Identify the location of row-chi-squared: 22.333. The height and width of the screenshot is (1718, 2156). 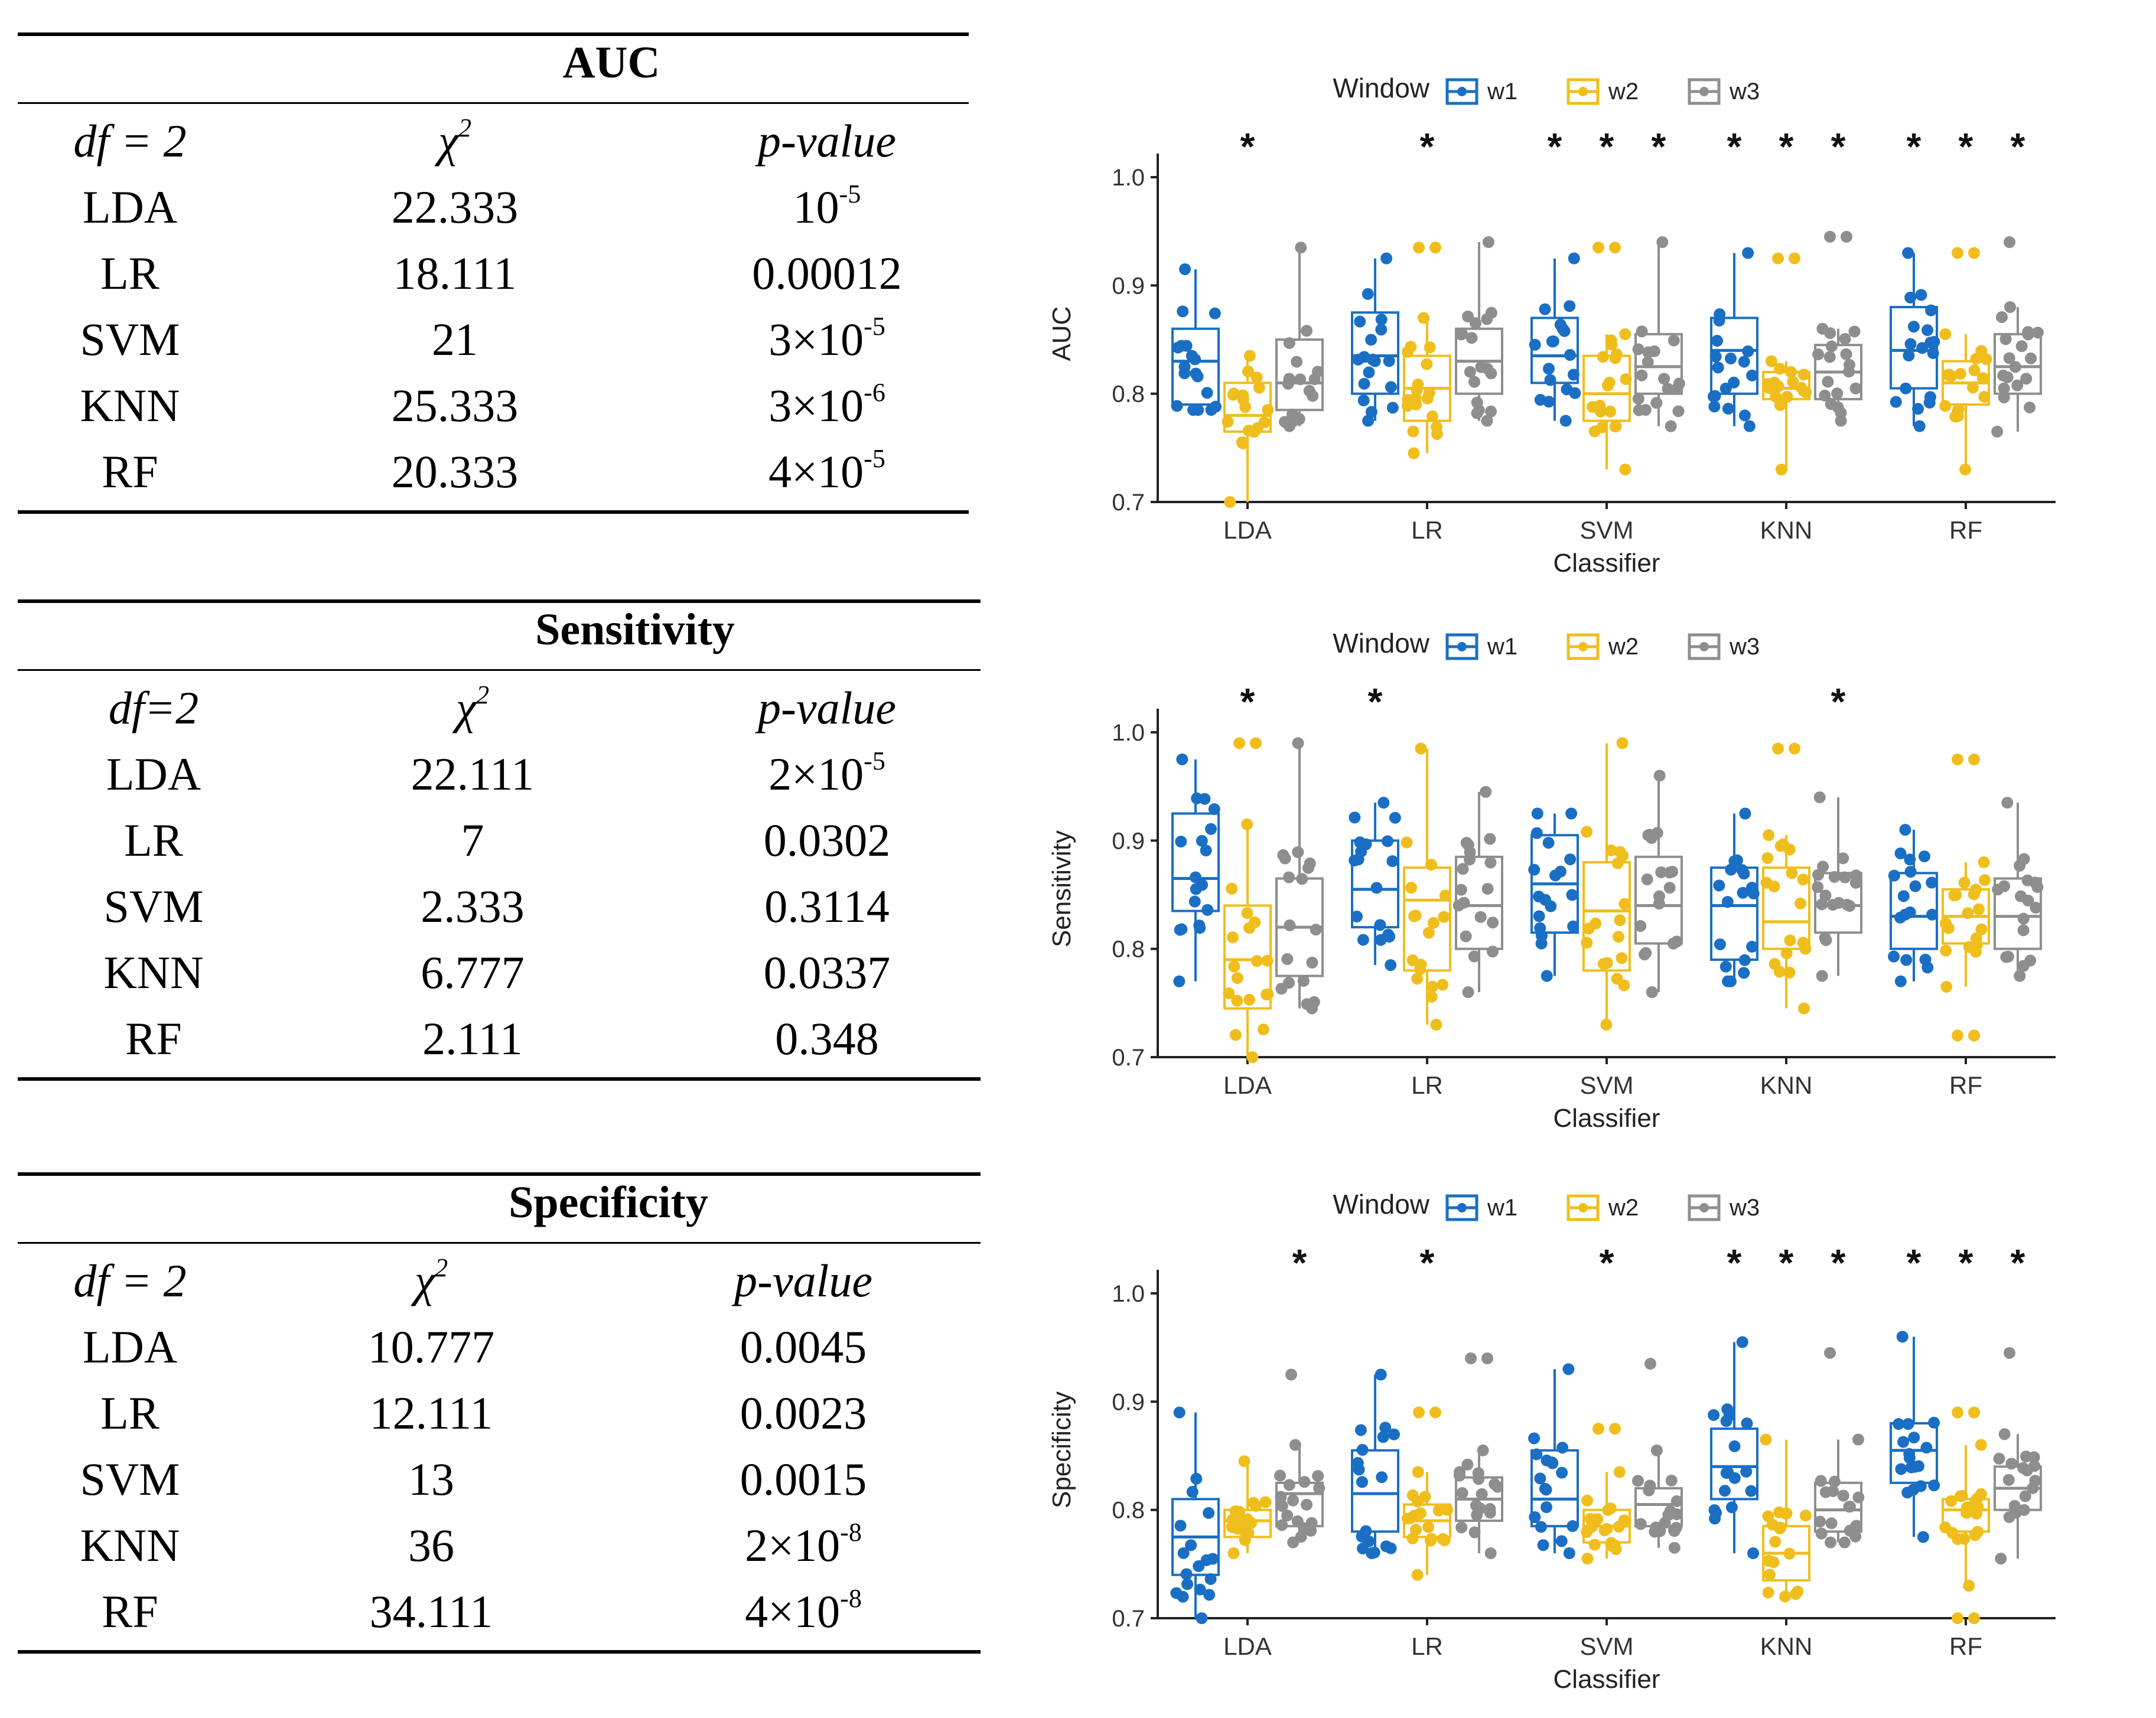
(455, 207).